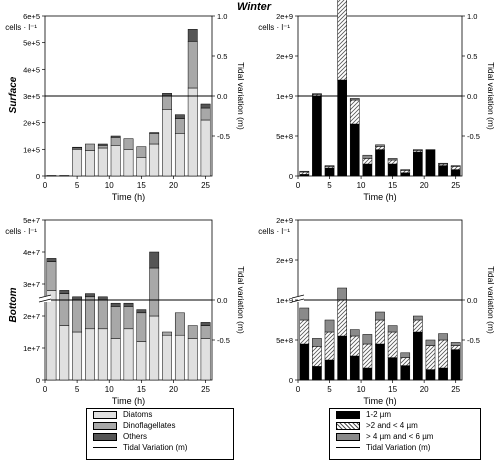  Describe the element at coordinates (284, 300) in the screenshot. I see `bottom-picoplankton-y-tick-label: 1e+9` at that location.